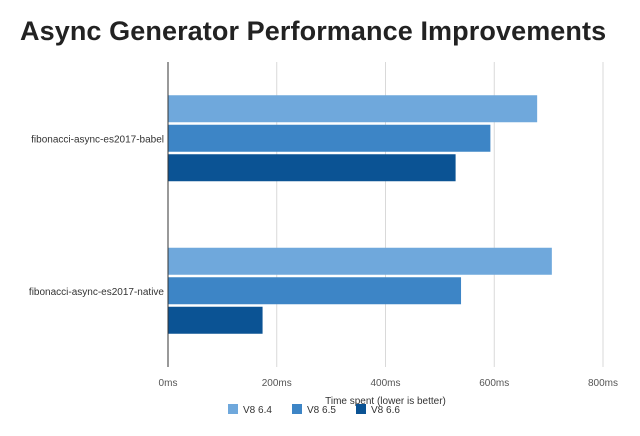 The width and height of the screenshot is (640, 436). Describe the element at coordinates (385, 383) in the screenshot. I see `x-tick-label-2: 400ms` at that location.